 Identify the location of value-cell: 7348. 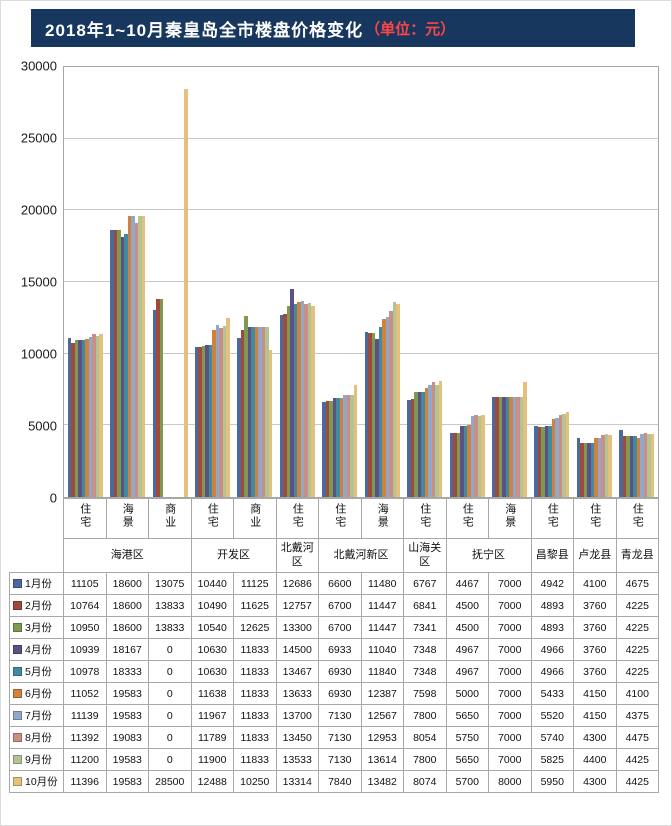
(425, 649).